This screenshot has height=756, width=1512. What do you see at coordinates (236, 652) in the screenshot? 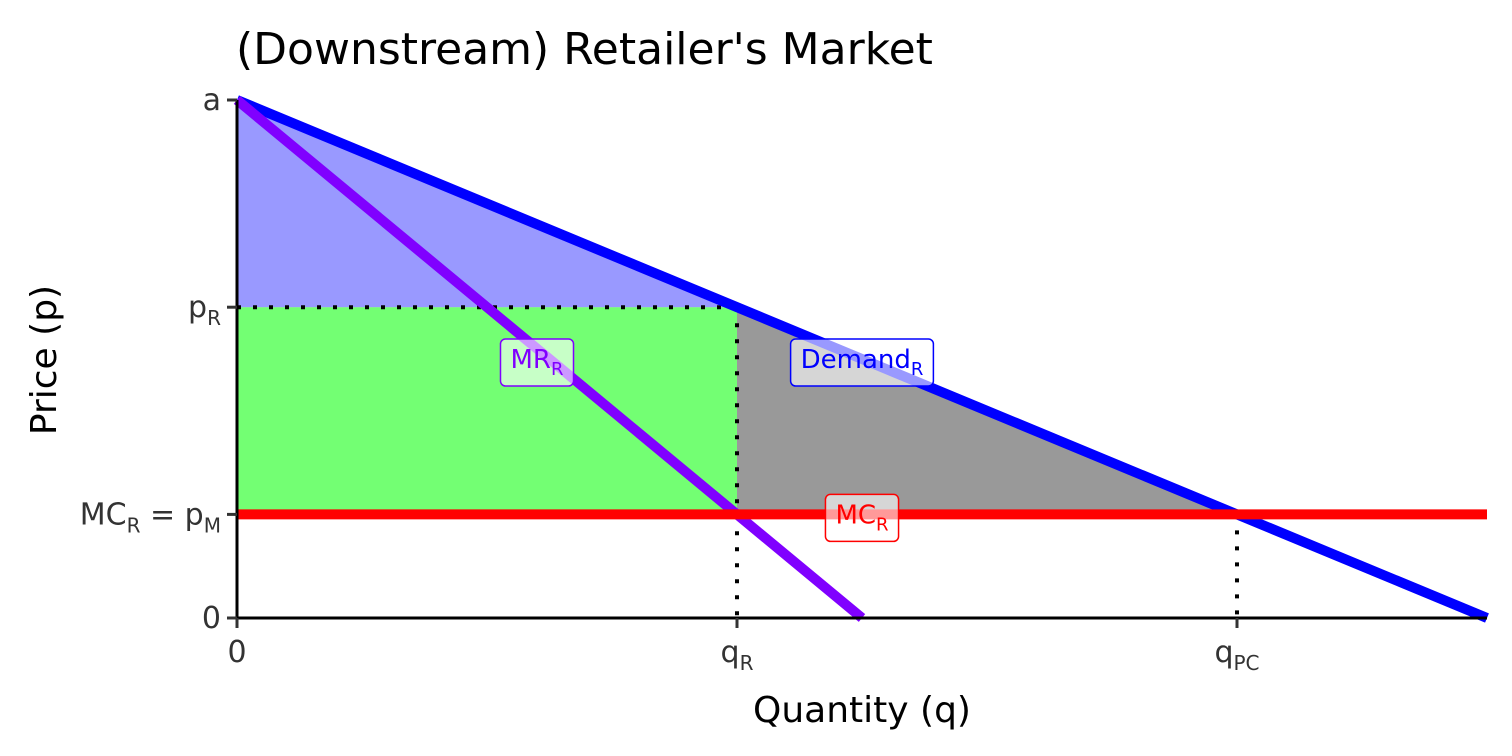
I see `x-tick-label: 0` at bounding box center [236, 652].